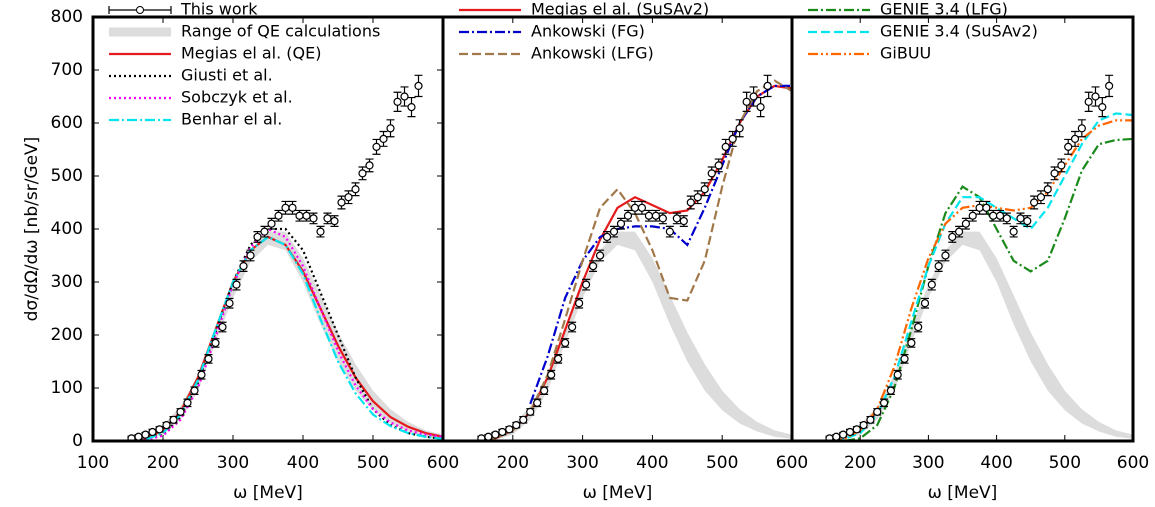 The height and width of the screenshot is (507, 1155). I want to click on legend-label: Ankowski (FG), so click(588, 31).